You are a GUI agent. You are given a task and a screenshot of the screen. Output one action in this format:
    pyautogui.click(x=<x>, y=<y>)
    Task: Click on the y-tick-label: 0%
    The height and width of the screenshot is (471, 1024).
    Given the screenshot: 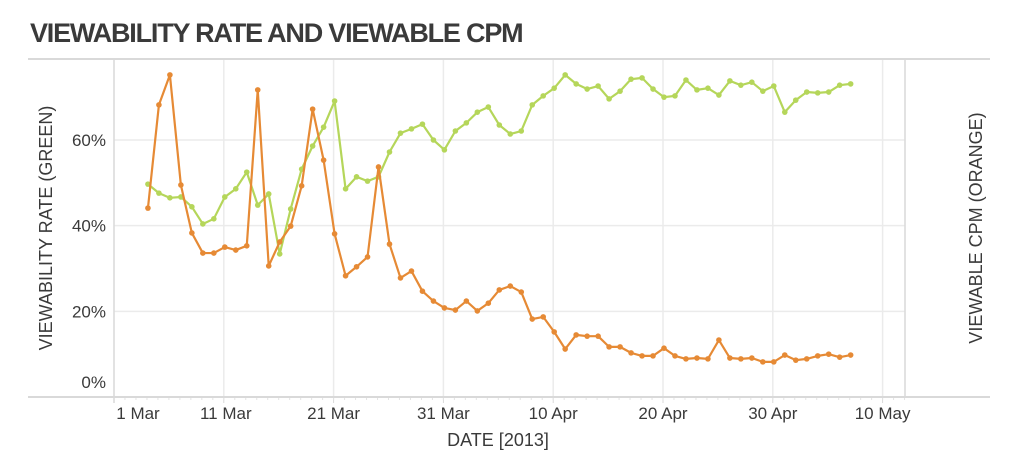 What is the action you would take?
    pyautogui.click(x=93, y=382)
    